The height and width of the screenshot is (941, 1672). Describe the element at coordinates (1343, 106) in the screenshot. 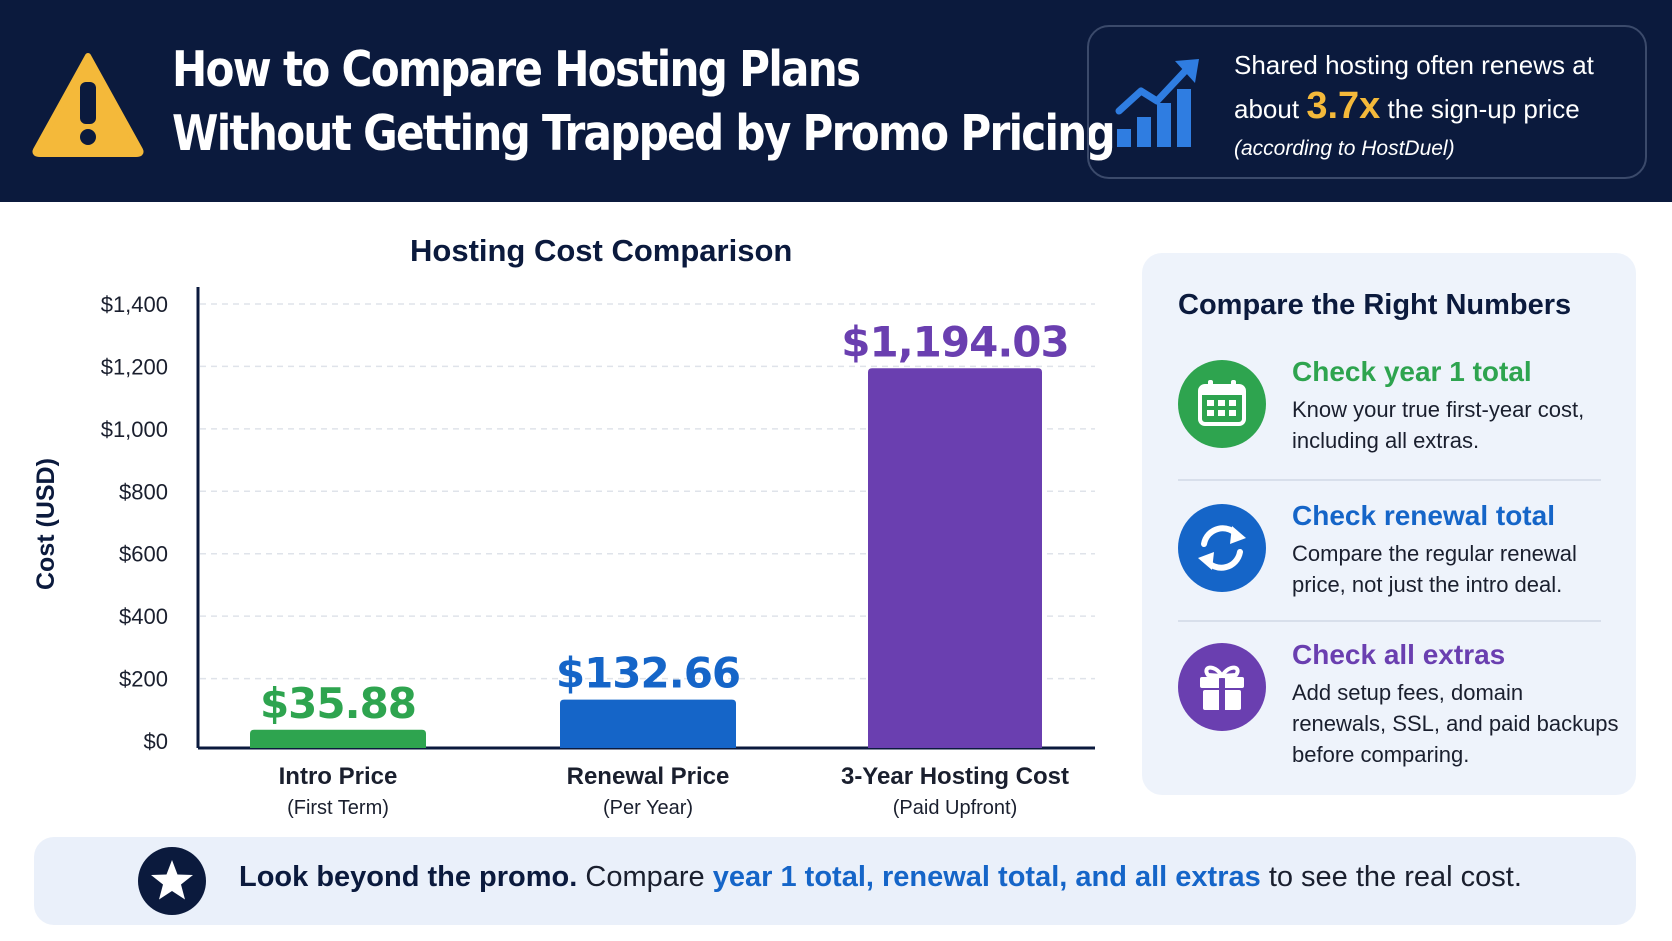

I see `callout-multiplier: 3.7x` at that location.